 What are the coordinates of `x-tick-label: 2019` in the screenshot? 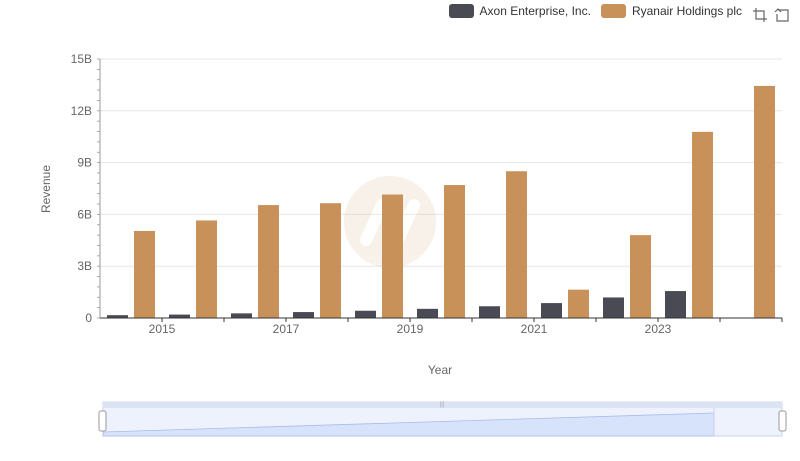 It's located at (410, 329).